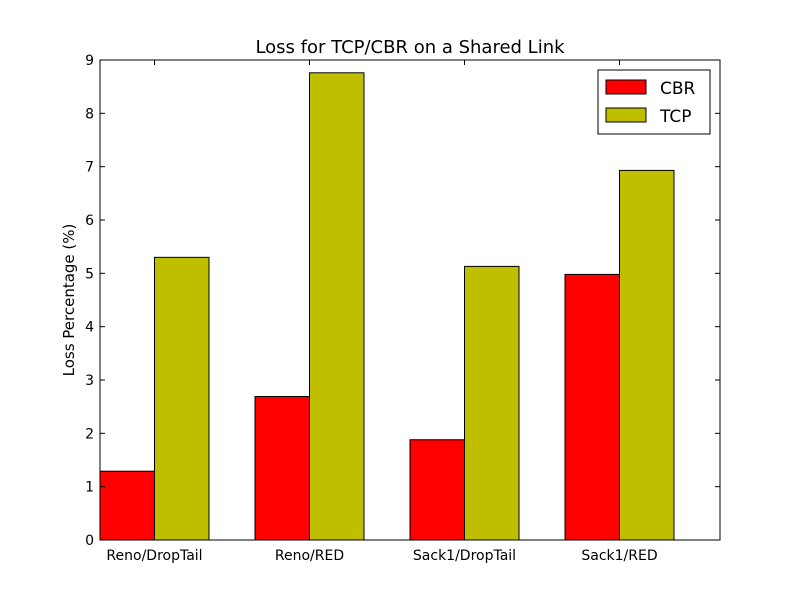 This screenshot has height=600, width=800. I want to click on y-tick-label-9: 9, so click(89, 61).